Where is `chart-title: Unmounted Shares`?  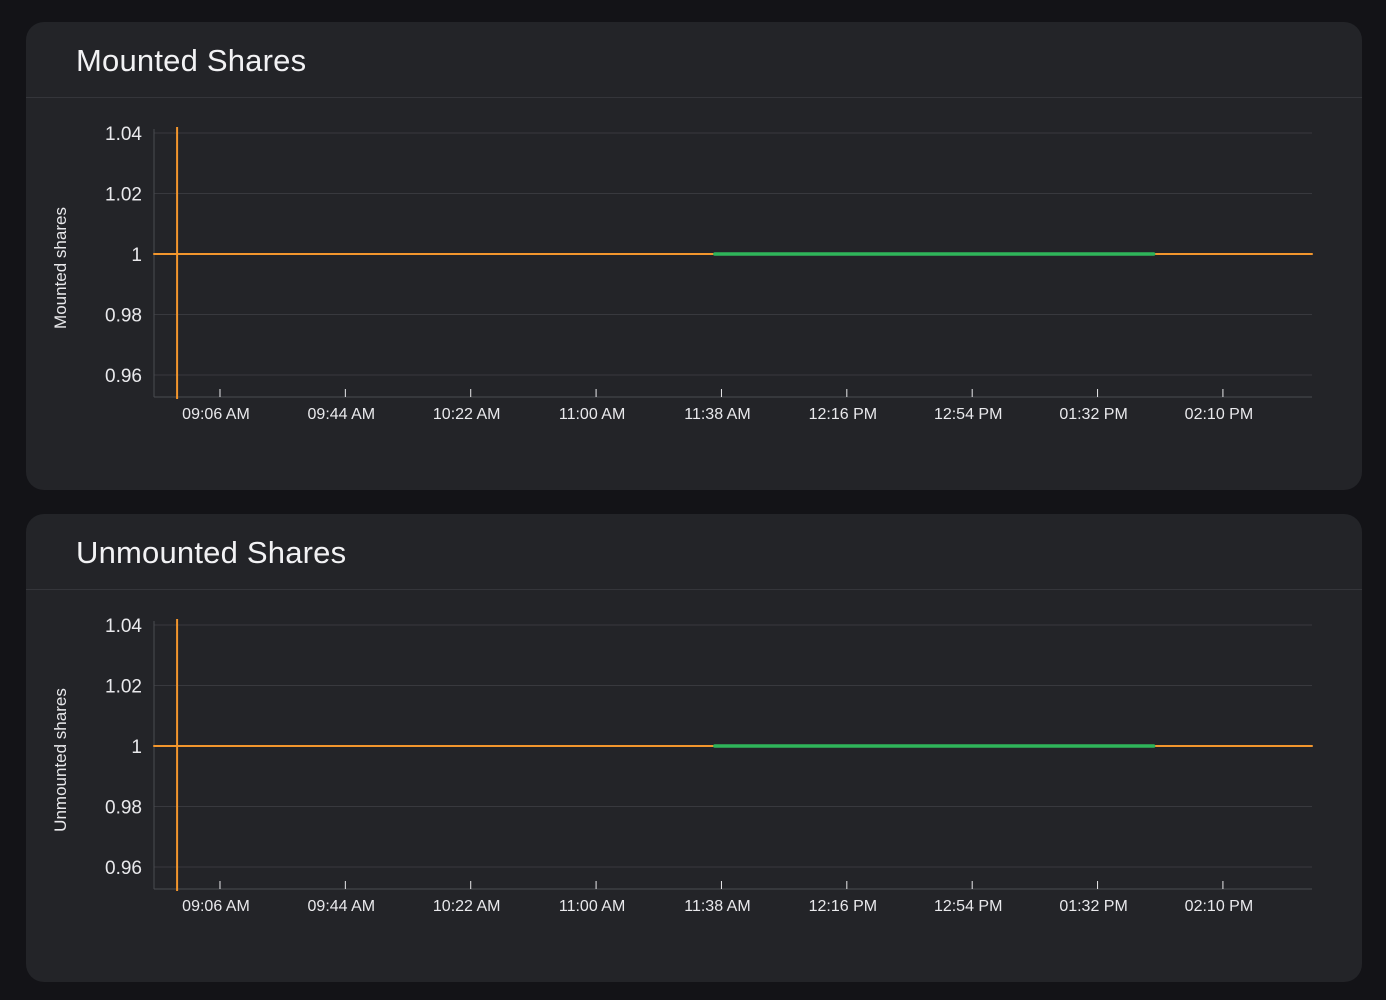 chart-title: Unmounted Shares is located at coordinates (211, 552).